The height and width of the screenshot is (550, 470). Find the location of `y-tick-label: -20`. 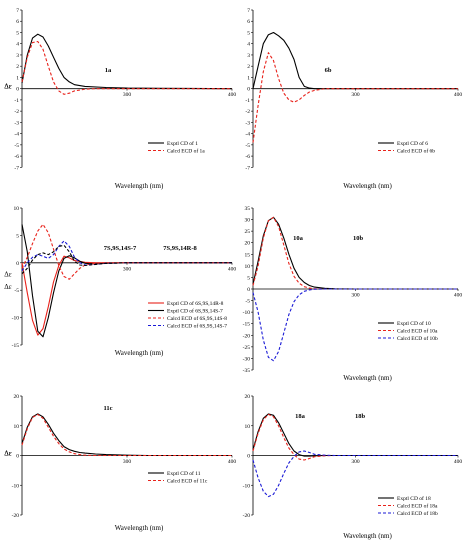

y-tick-label: -20 is located at coordinates (247, 516).